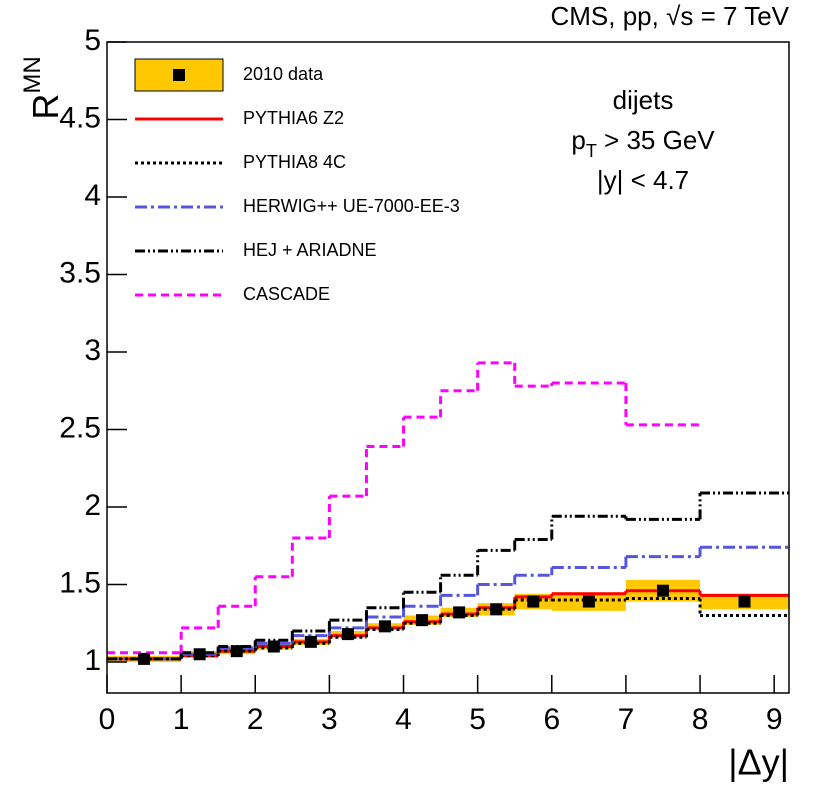  I want to click on x-tick-label: 1, so click(181, 719).